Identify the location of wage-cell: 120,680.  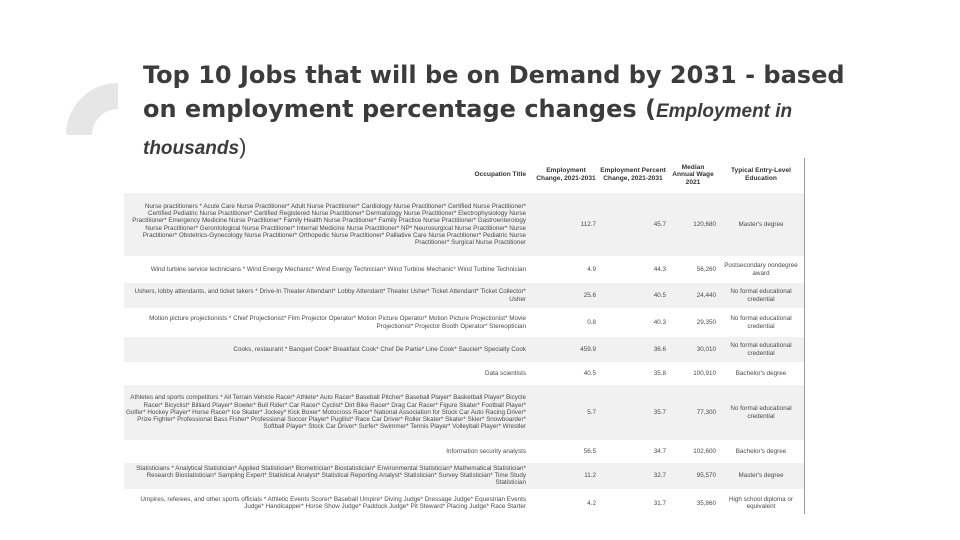
(693, 224).